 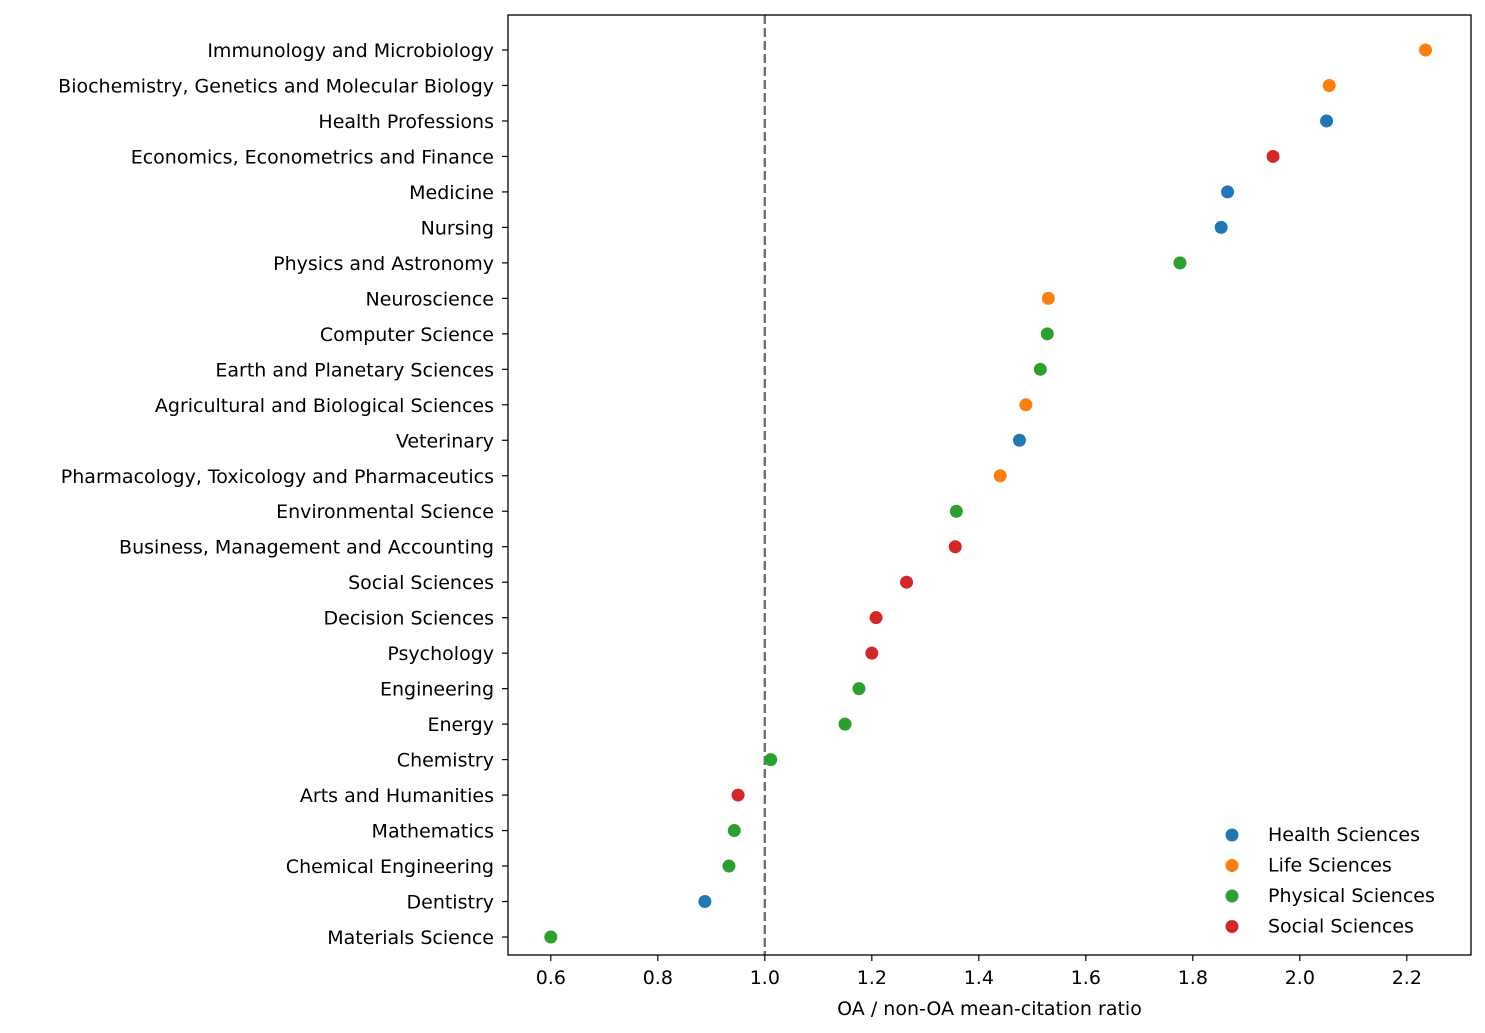 I want to click on x-tick-label: 1.4, so click(x=979, y=978).